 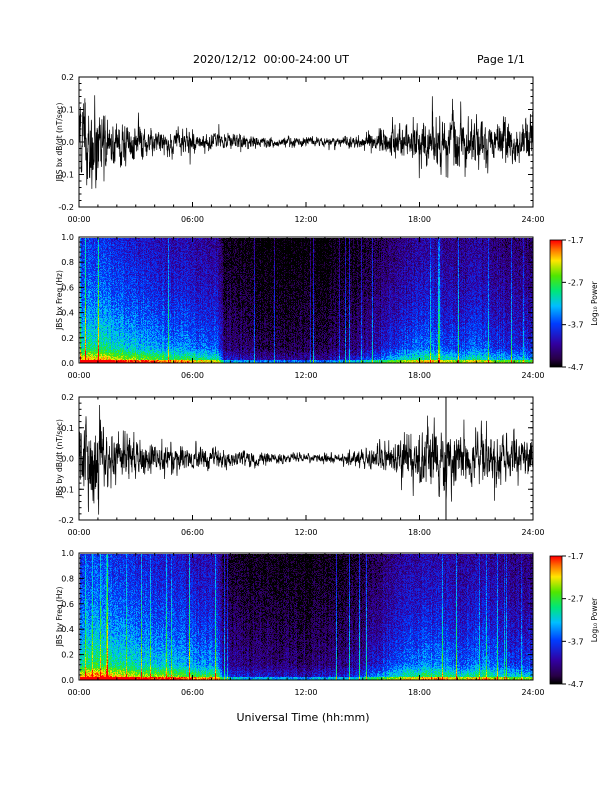 I want to click on panel-1-axes, so click(x=306, y=142).